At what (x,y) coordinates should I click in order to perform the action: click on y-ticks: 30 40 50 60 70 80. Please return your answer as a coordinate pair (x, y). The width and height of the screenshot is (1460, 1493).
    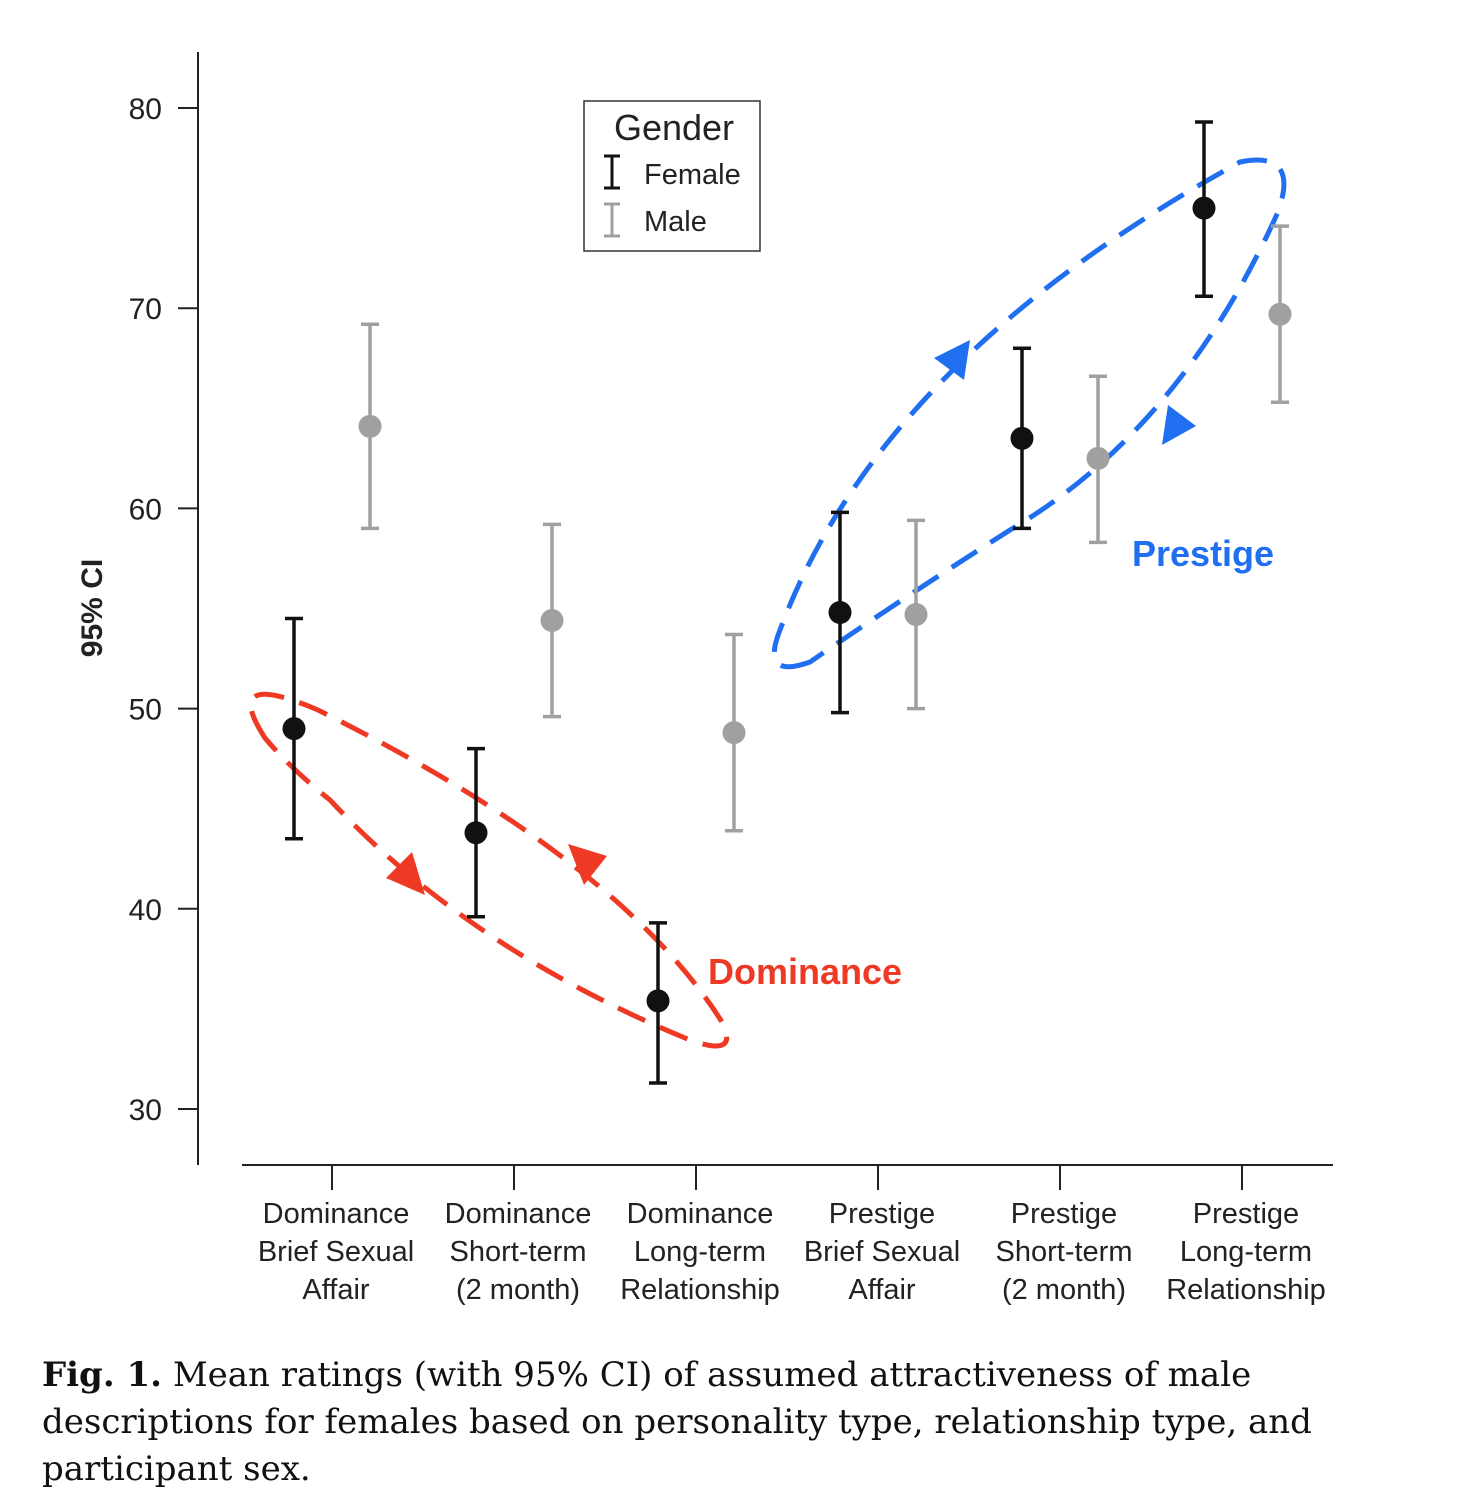
    Looking at the image, I should click on (163, 610).